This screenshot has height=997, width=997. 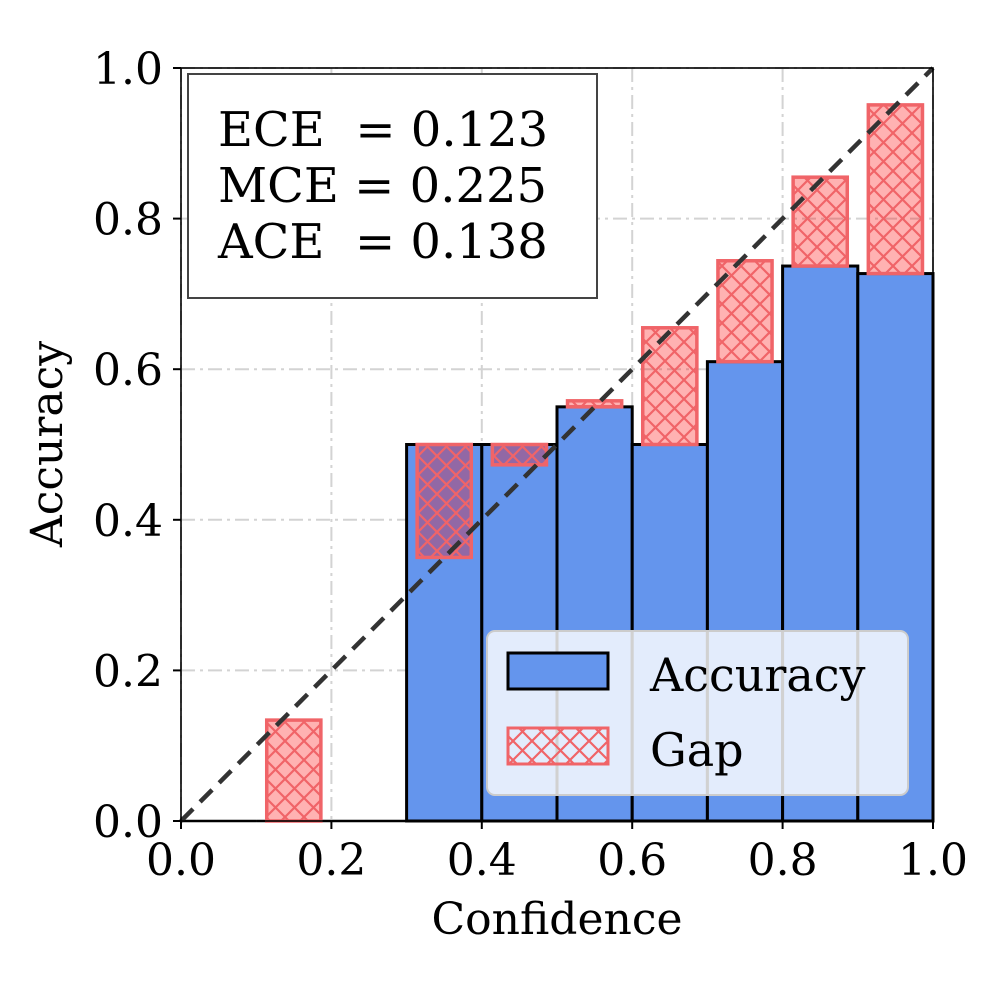 I want to click on x-axis-label: Confidence, so click(x=556, y=919).